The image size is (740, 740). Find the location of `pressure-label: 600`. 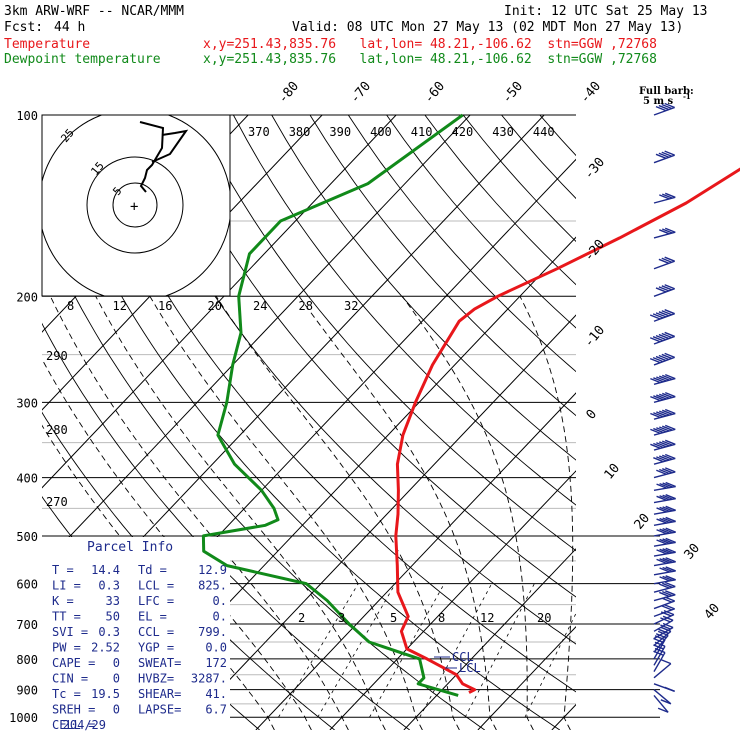

pressure-label: 600 is located at coordinates (27, 585).